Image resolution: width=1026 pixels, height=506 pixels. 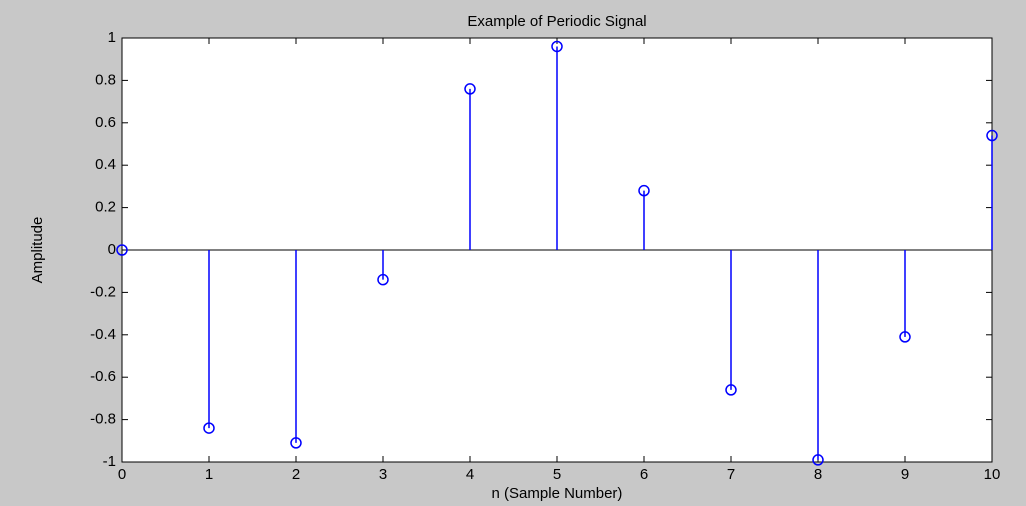 I want to click on y-tick-label: 0, so click(x=112, y=249).